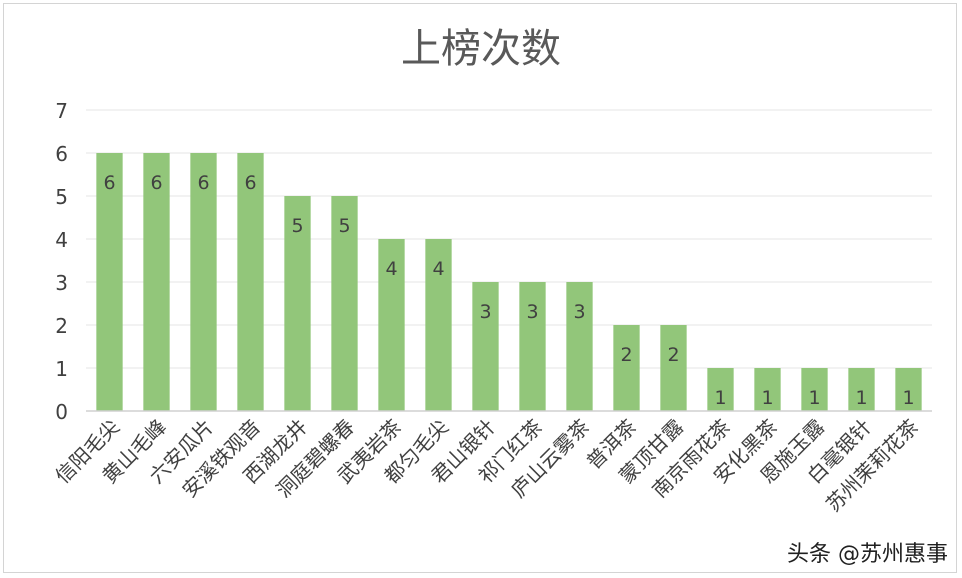  What do you see at coordinates (61, 197) in the screenshot?
I see `y-tick-label: 5` at bounding box center [61, 197].